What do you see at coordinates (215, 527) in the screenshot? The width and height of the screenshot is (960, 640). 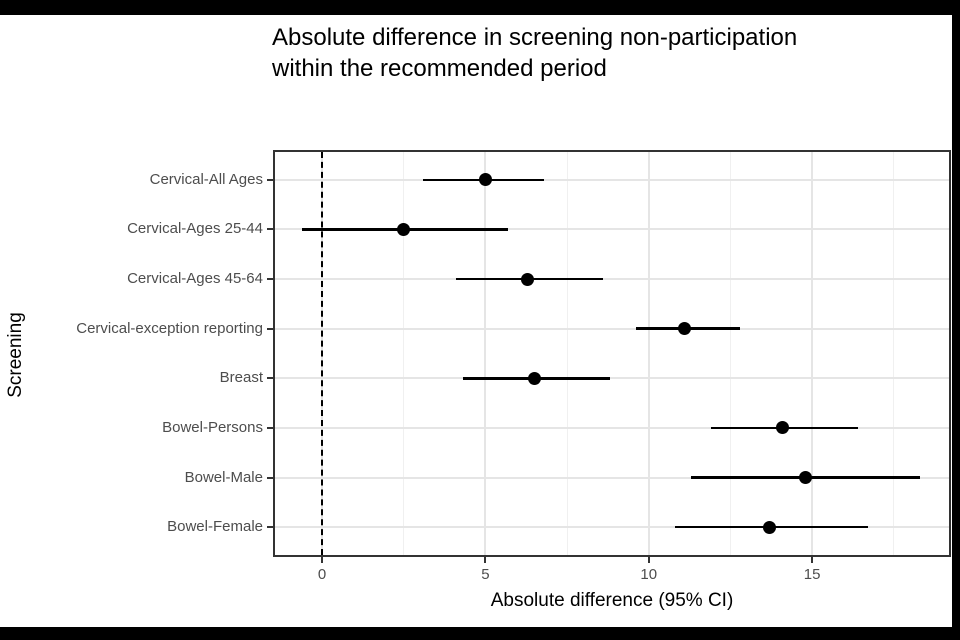 I see `y-tick-label: Bowel-Female` at bounding box center [215, 527].